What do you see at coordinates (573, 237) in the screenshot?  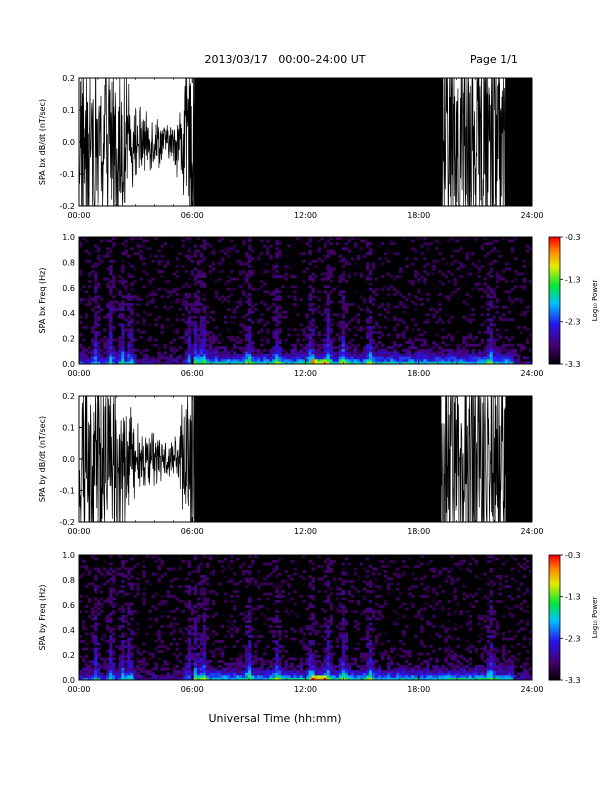 I see `colorbar-tick-label: -0.3` at bounding box center [573, 237].